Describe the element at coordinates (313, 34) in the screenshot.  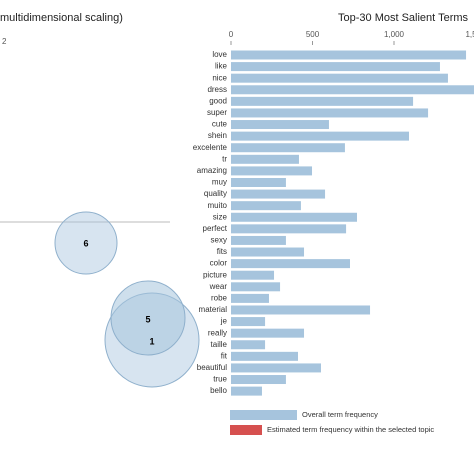
I see `x-tick-label: 500` at that location.